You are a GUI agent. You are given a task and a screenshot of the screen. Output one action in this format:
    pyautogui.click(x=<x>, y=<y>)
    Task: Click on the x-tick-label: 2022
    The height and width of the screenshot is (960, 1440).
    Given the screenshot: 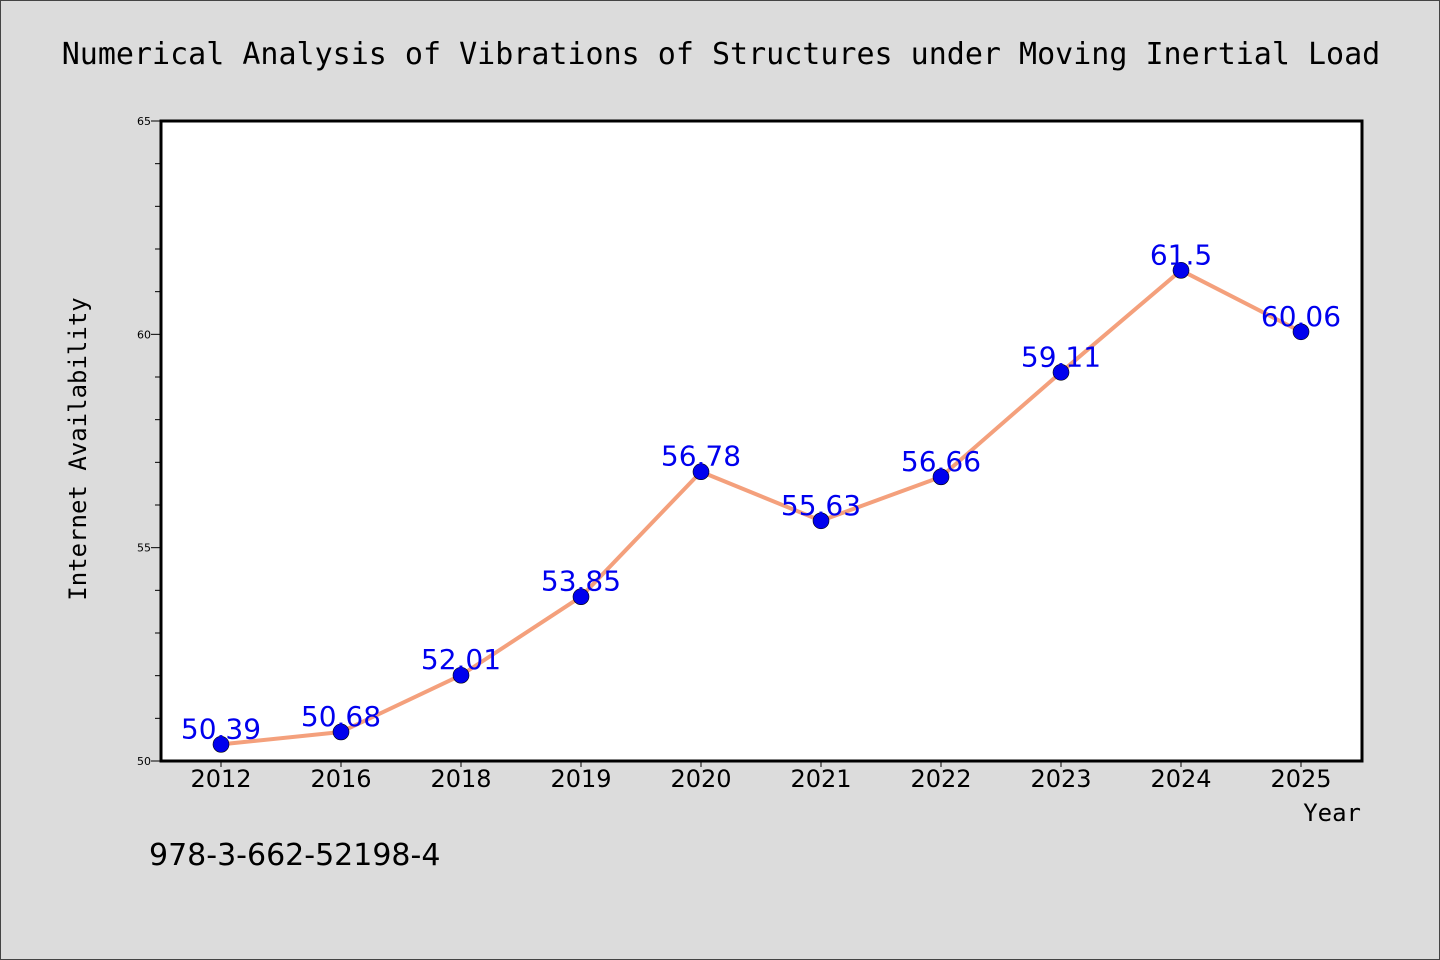 What is the action you would take?
    pyautogui.click(x=940, y=779)
    